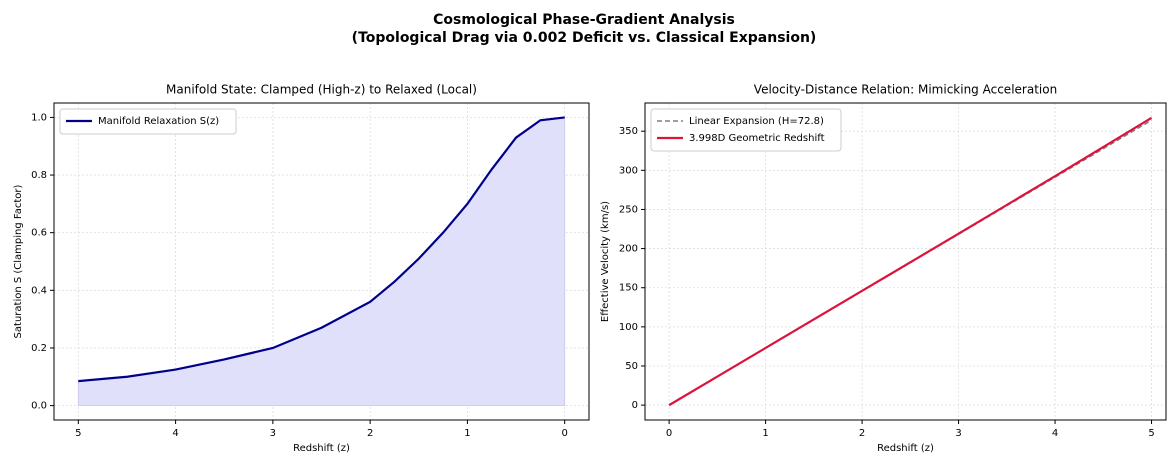  I want to click on y-tick-label: 150, so click(628, 288).